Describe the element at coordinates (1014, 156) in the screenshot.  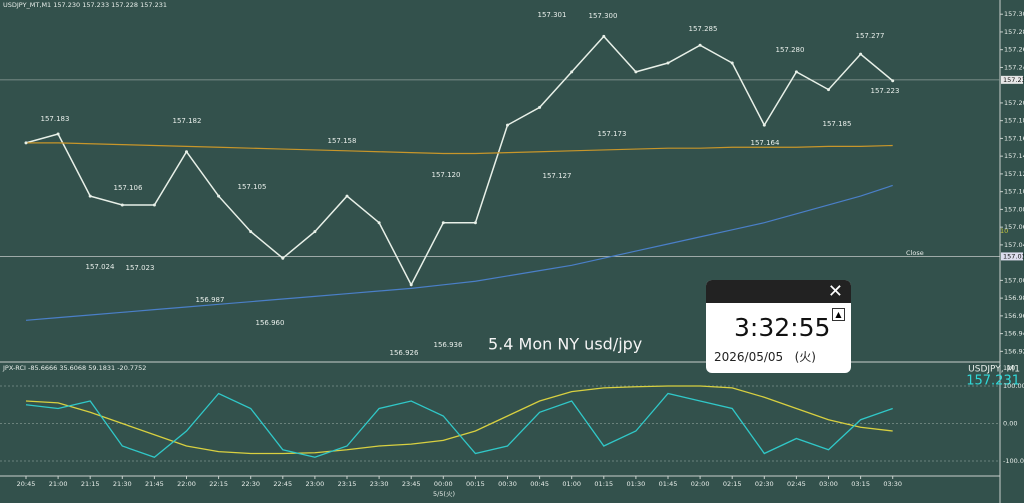
I see `y-tick-label: 157.145` at that location.